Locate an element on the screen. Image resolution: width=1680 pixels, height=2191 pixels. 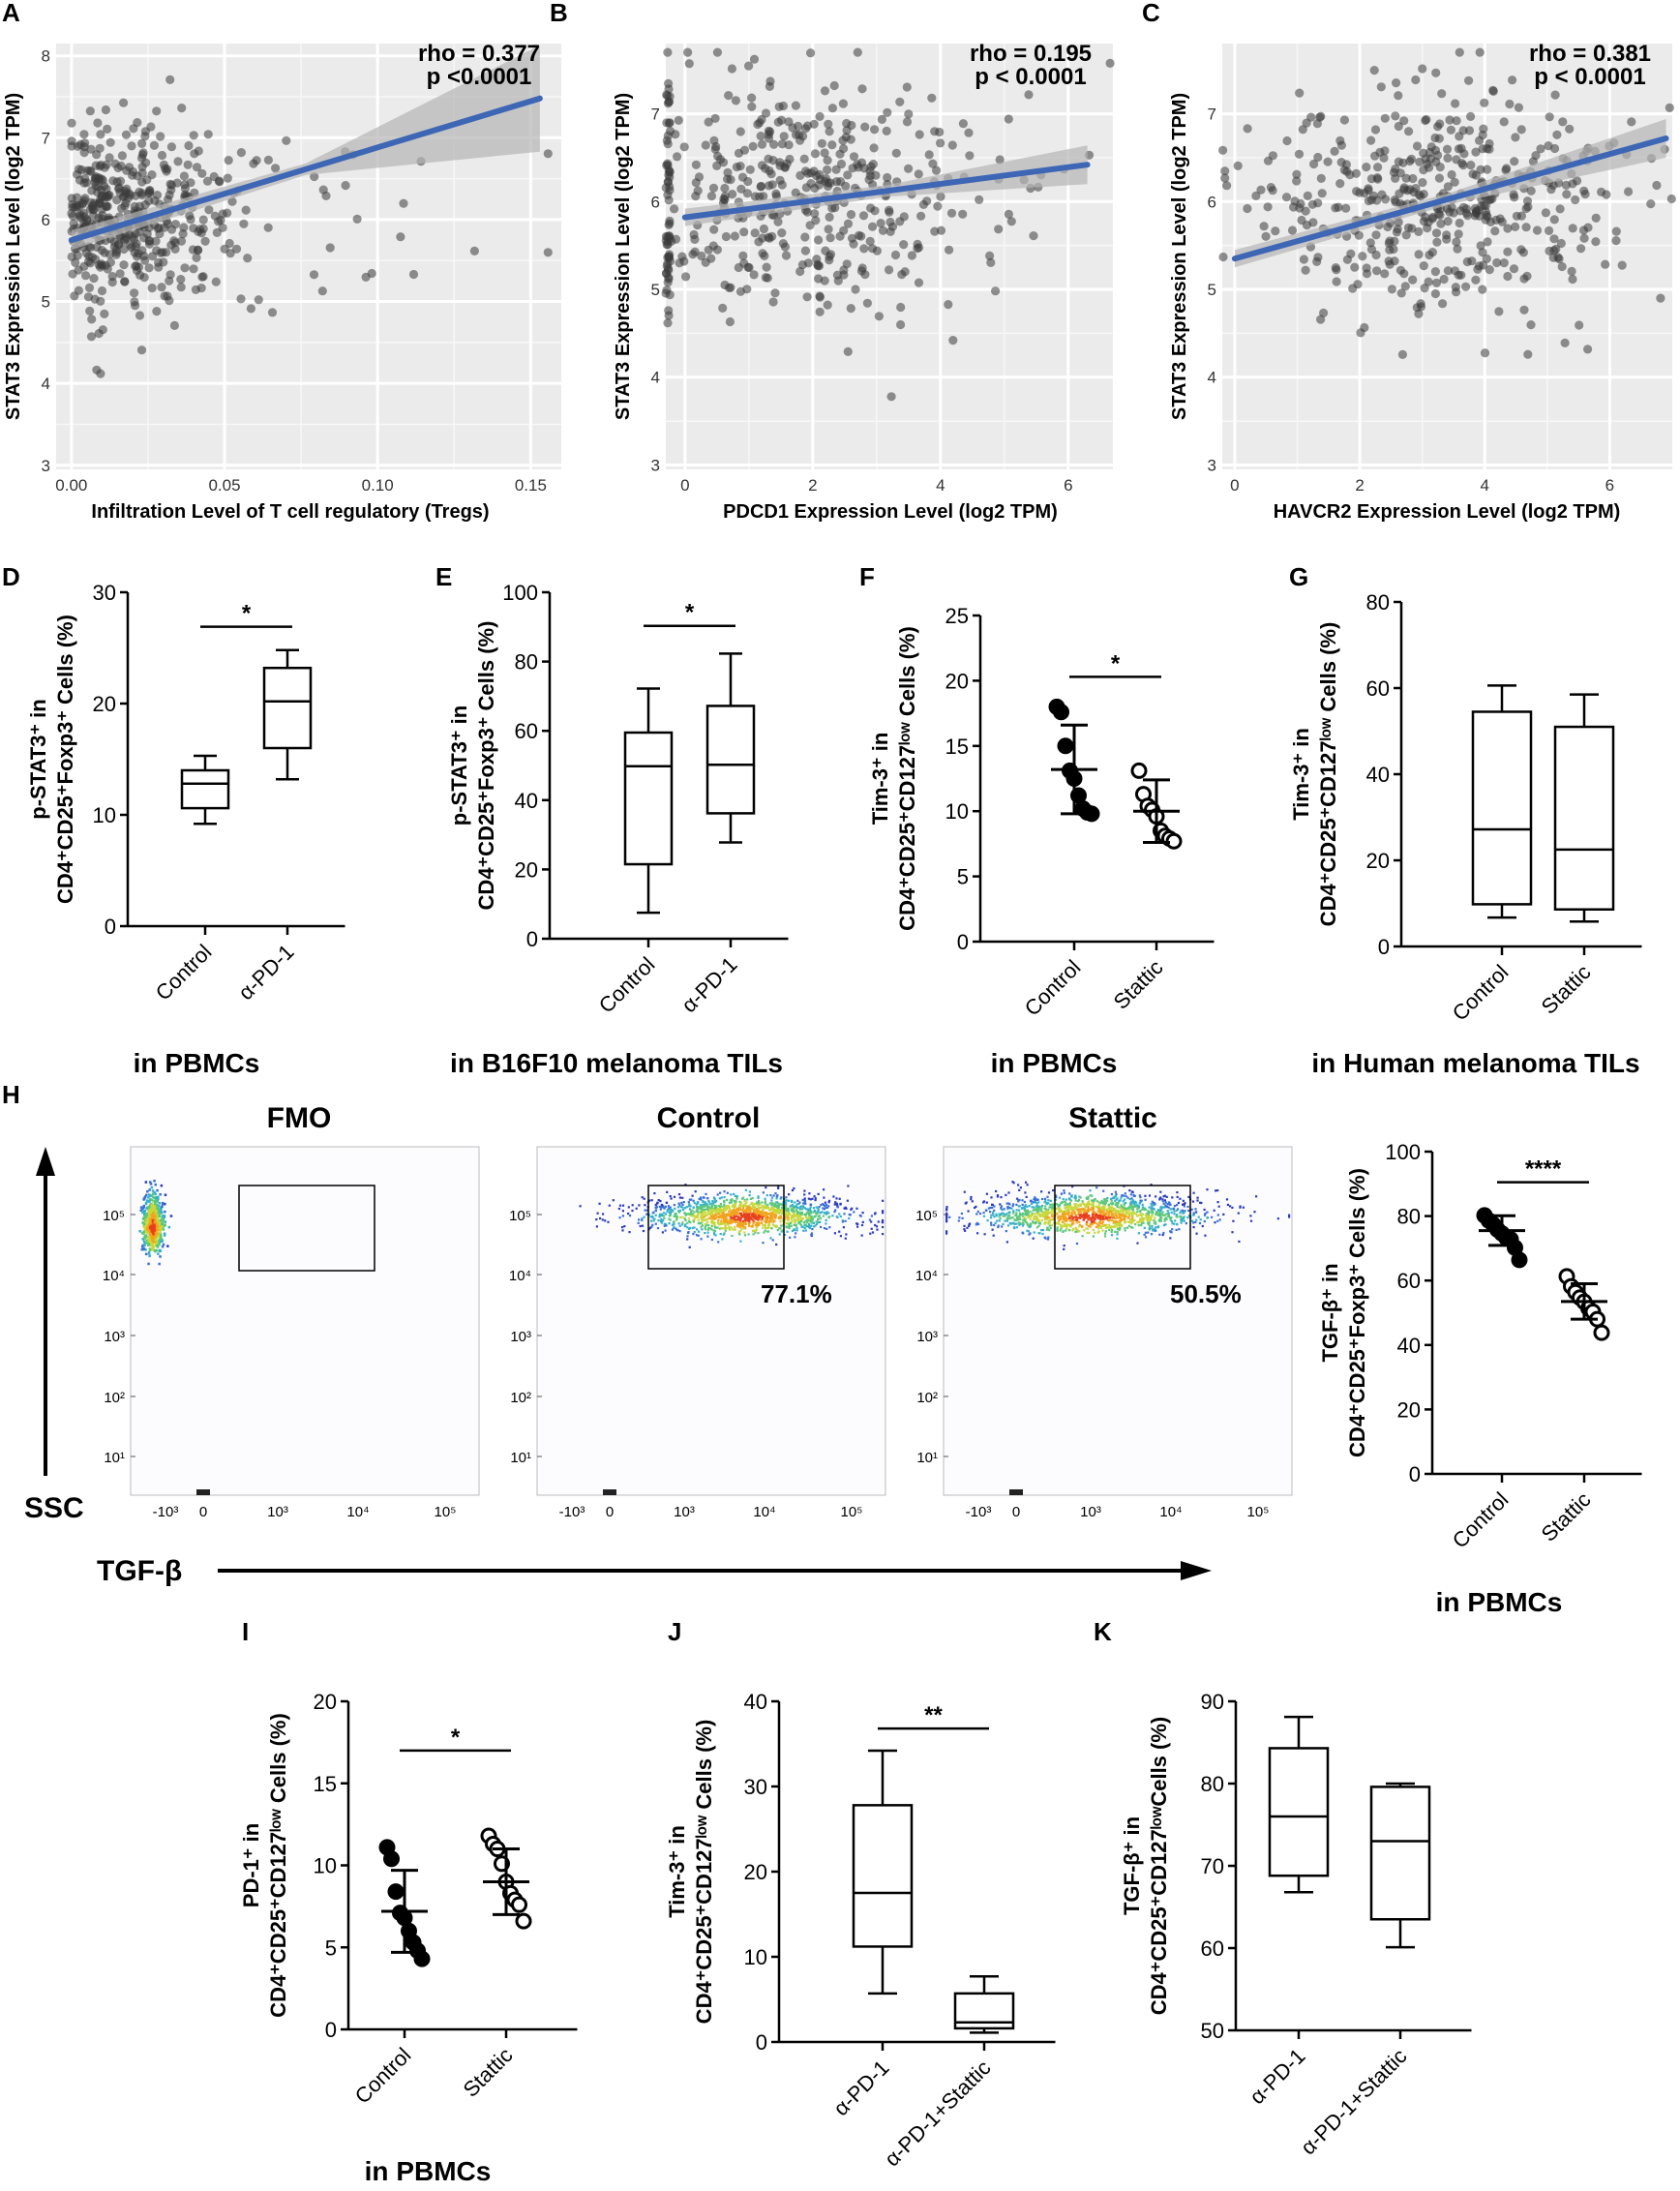
y-tick-label: 10 is located at coordinates (326, 1866).